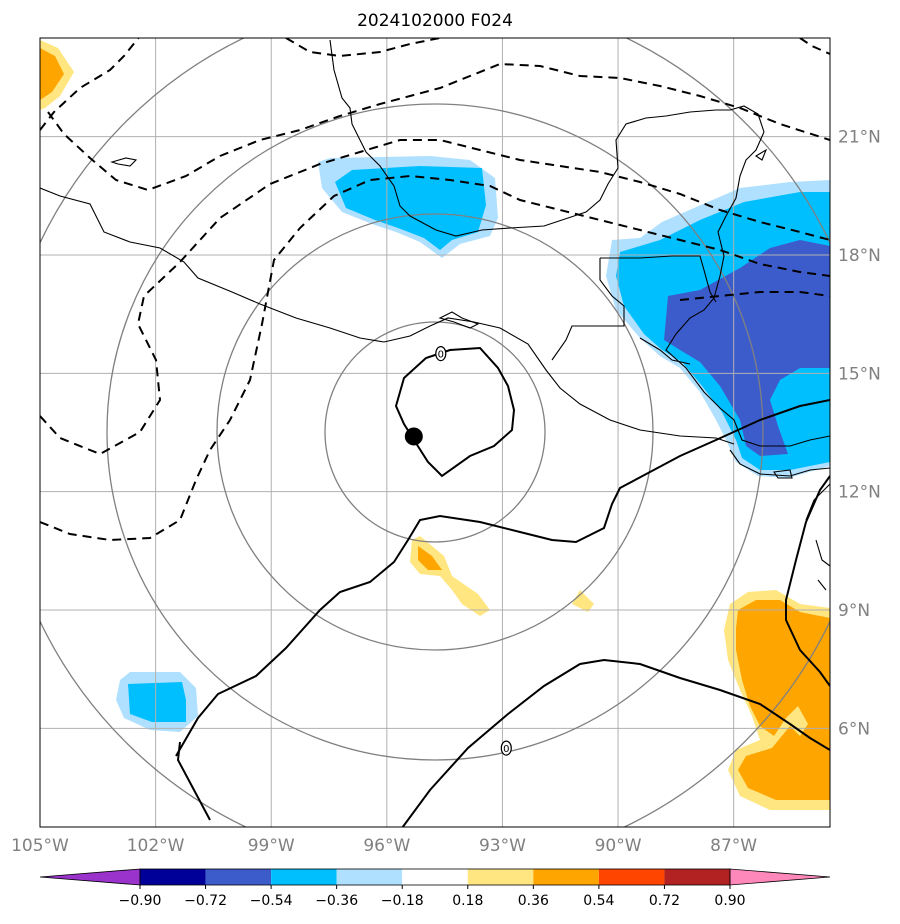 This screenshot has height=924, width=900. Describe the element at coordinates (502, 846) in the screenshot. I see `longitude-label: 93°W` at that location.